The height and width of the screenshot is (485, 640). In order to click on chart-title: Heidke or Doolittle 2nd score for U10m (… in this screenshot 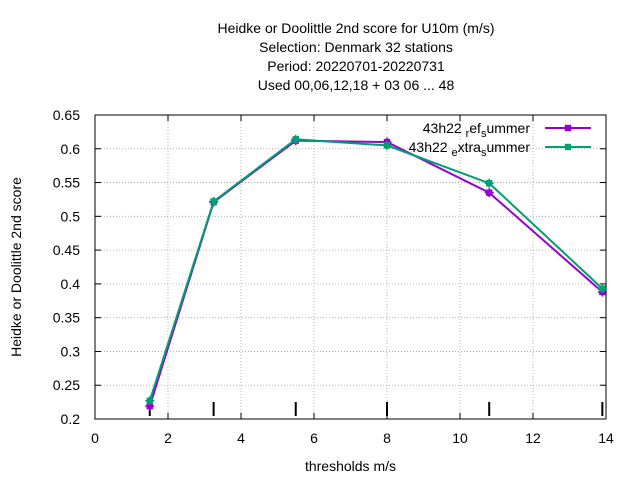, I will do `click(356, 56)`.